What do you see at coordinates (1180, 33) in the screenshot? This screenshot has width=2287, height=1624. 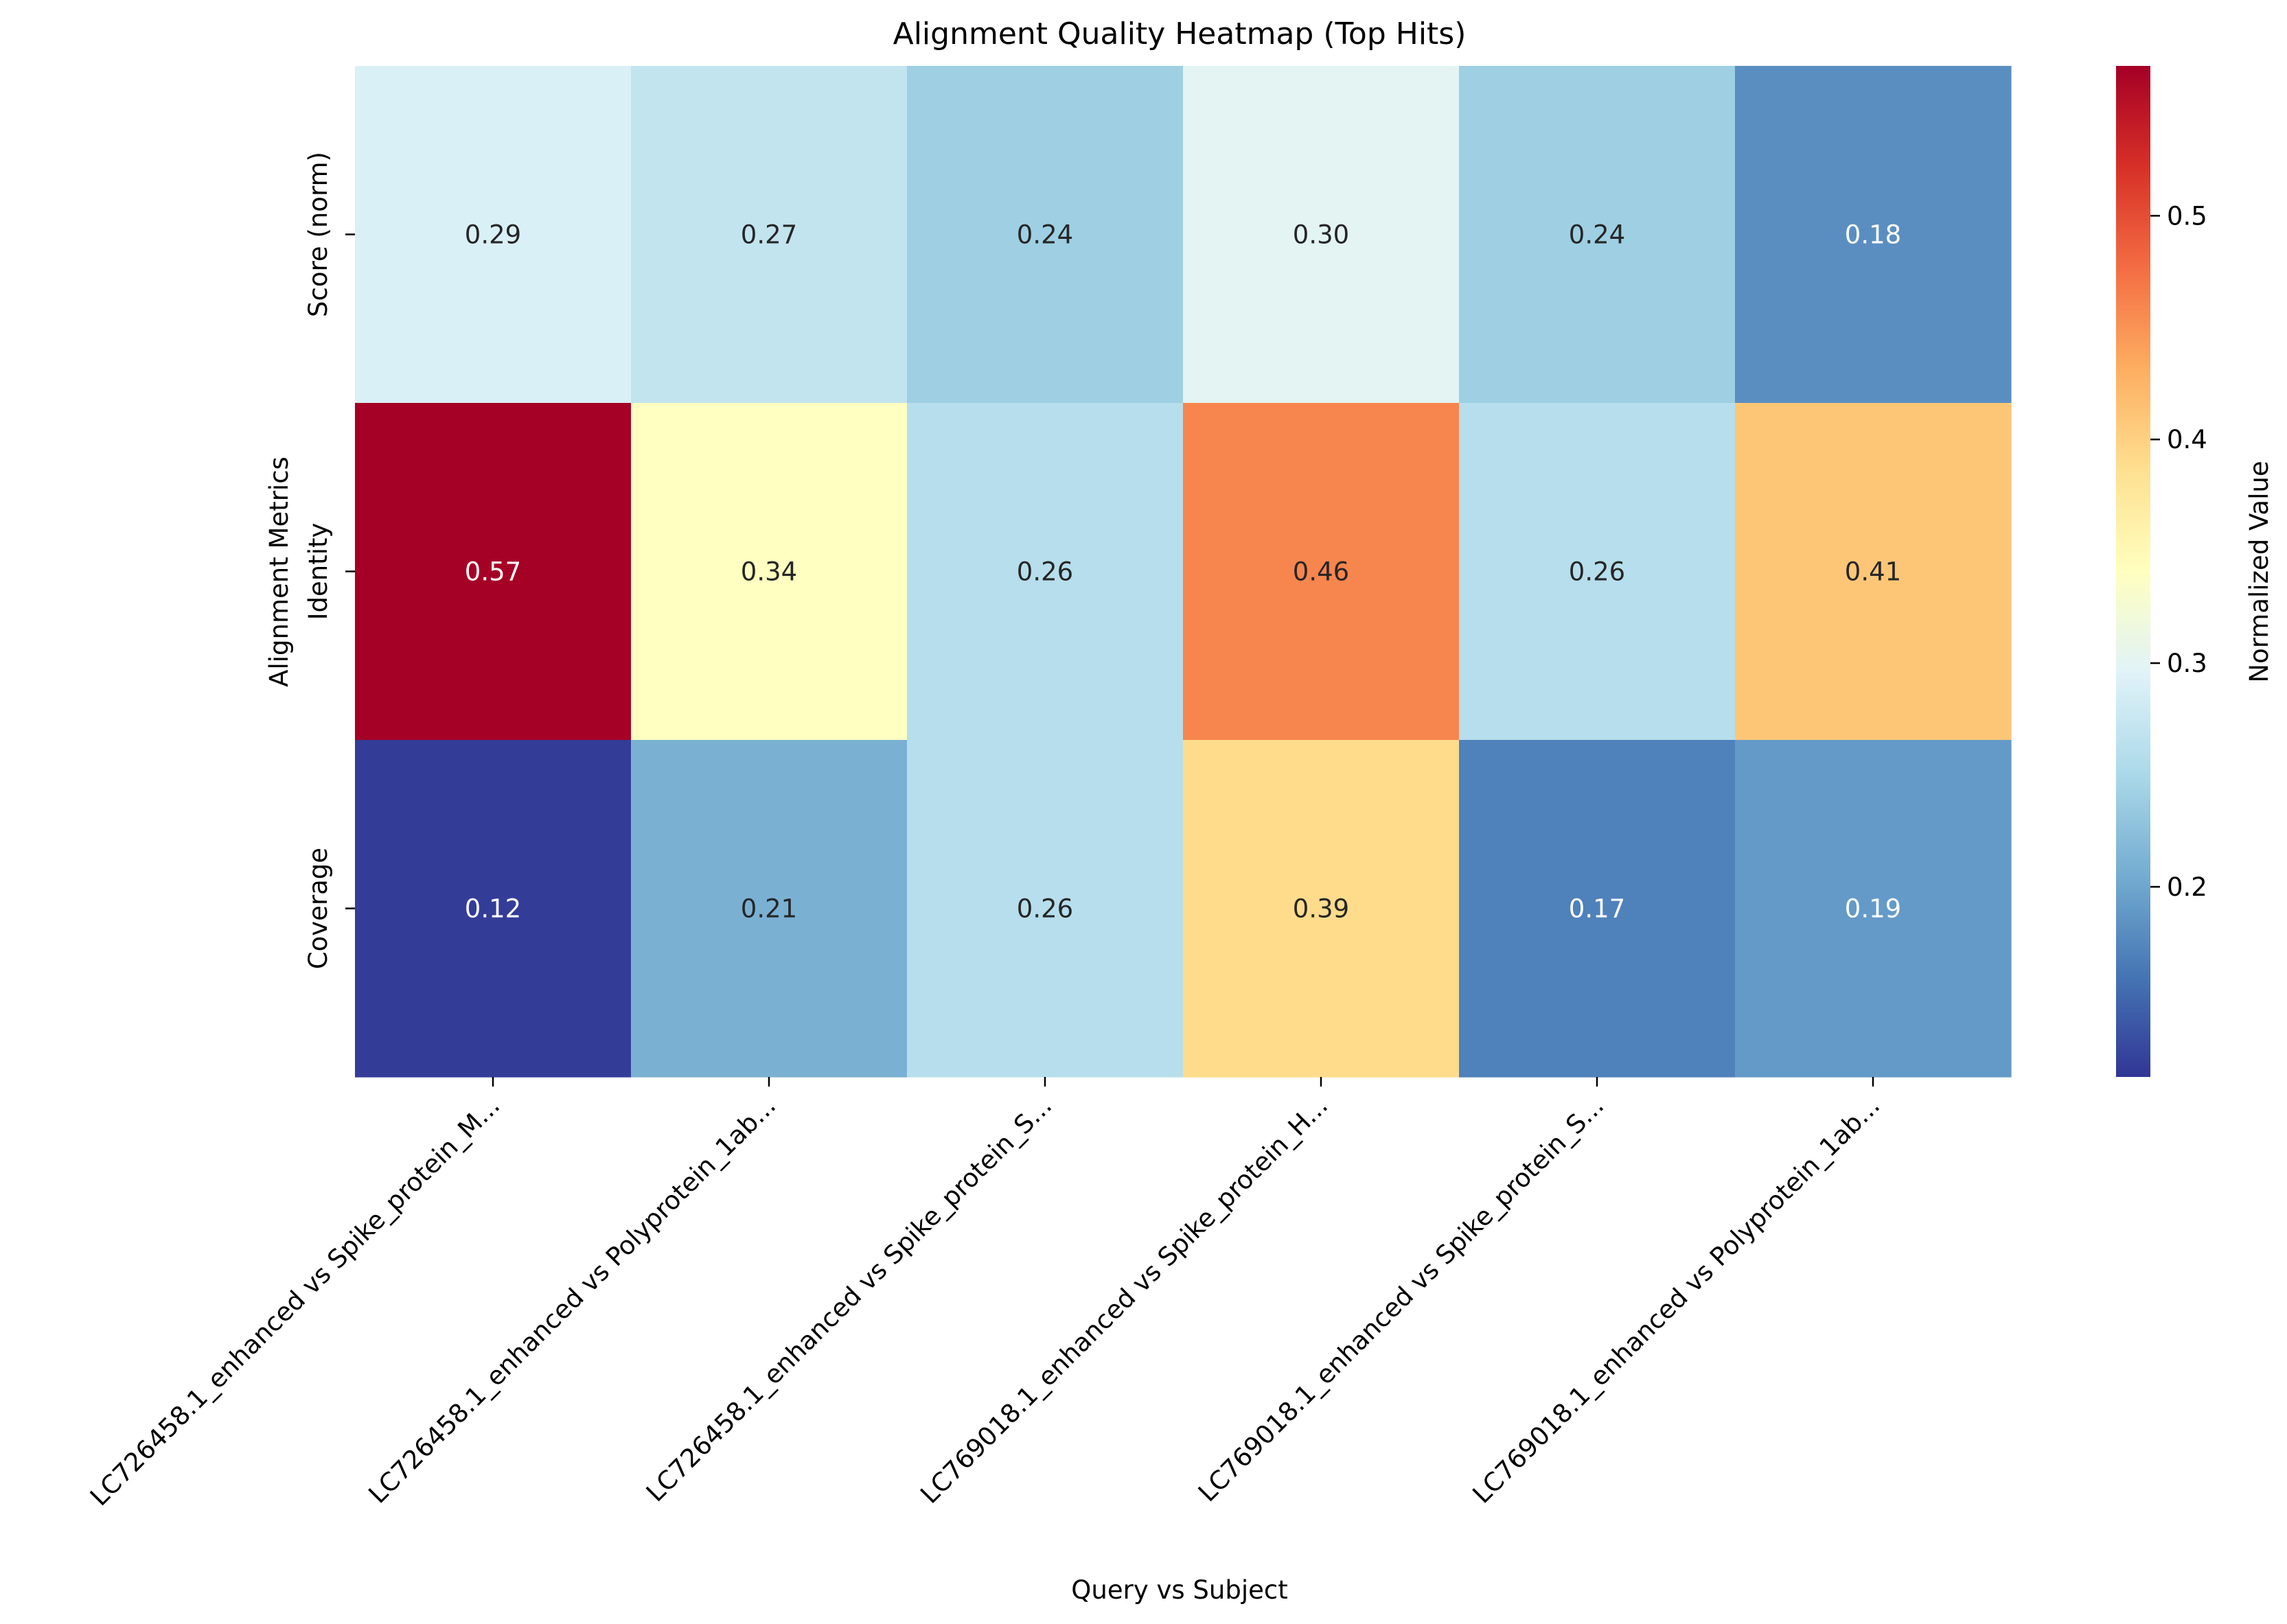 I see `chart-title: Alignment Quality Heatmap (Top Hits)` at bounding box center [1180, 33].